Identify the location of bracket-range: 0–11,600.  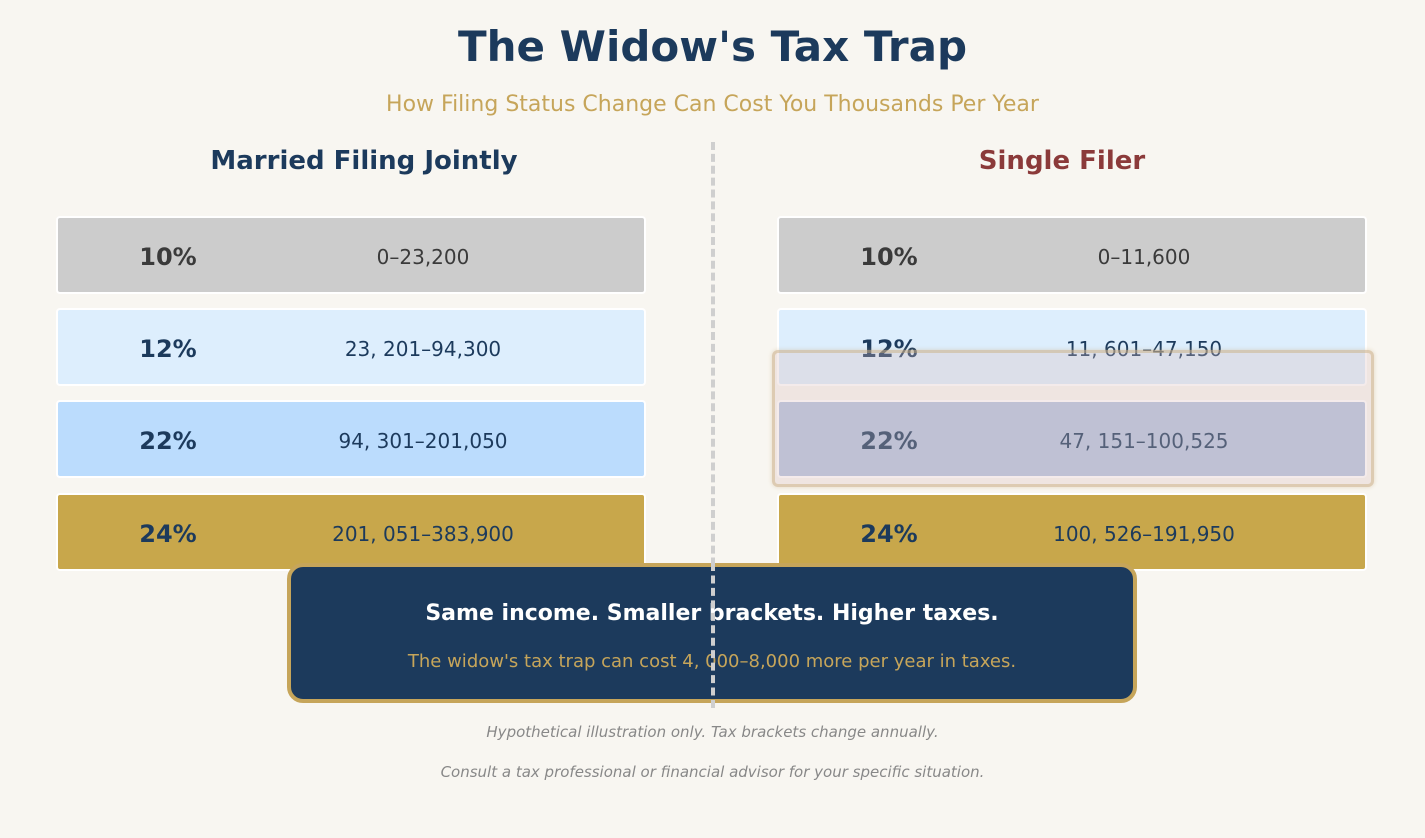
(1144, 257).